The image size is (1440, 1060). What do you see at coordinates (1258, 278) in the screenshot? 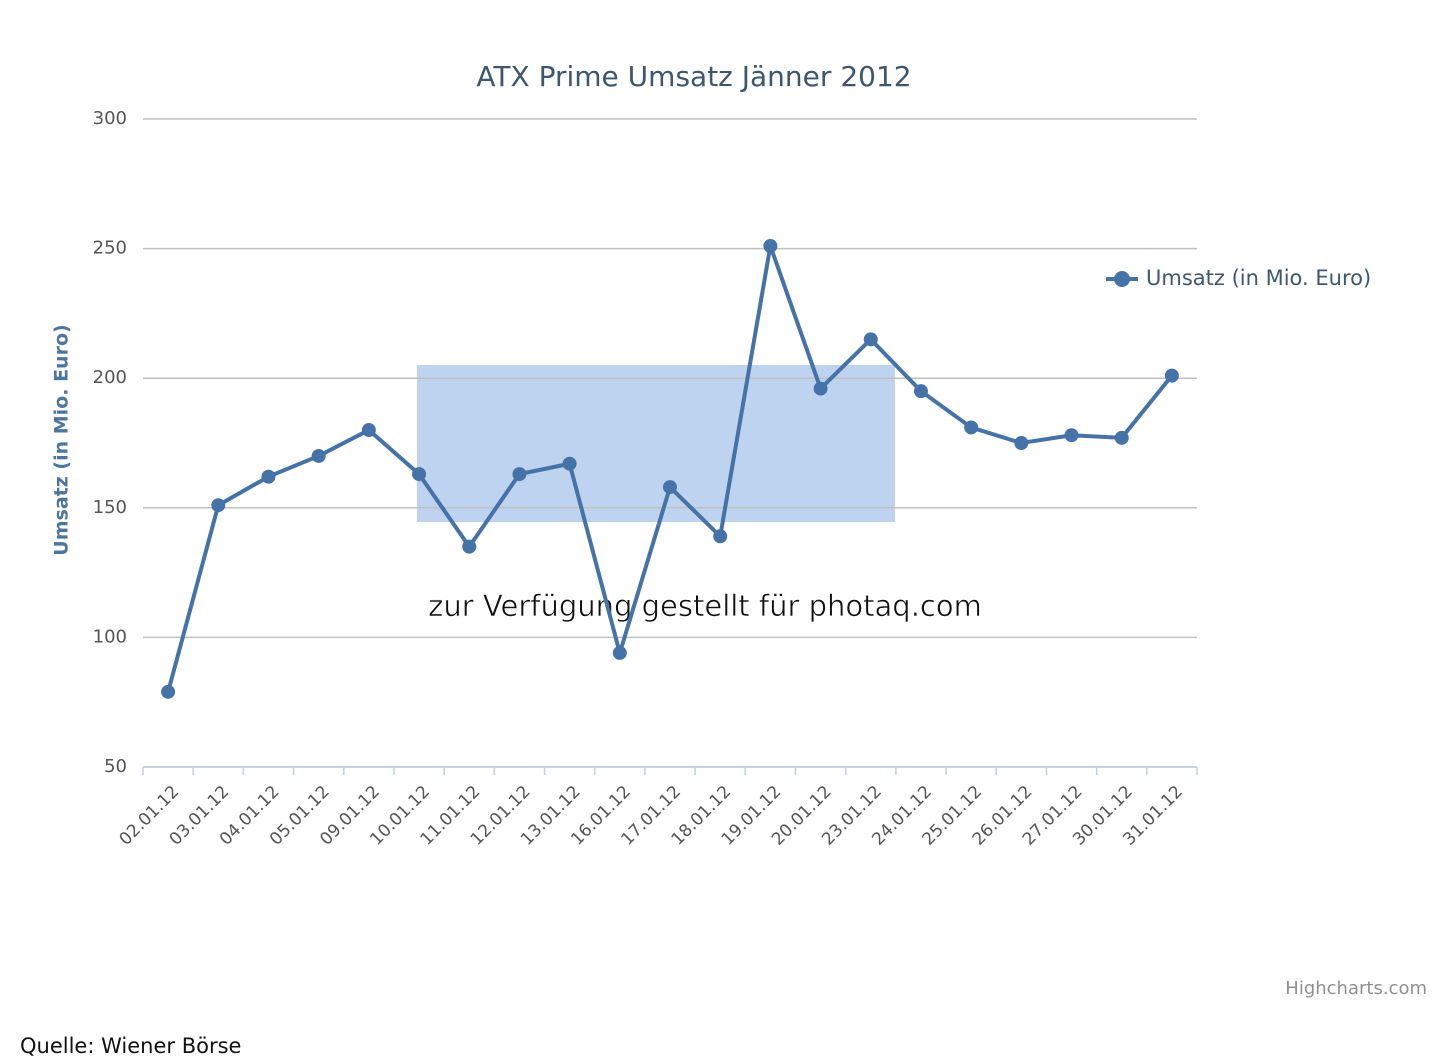
I see `legend-label: Umsatz (in Mio. Euro)` at bounding box center [1258, 278].